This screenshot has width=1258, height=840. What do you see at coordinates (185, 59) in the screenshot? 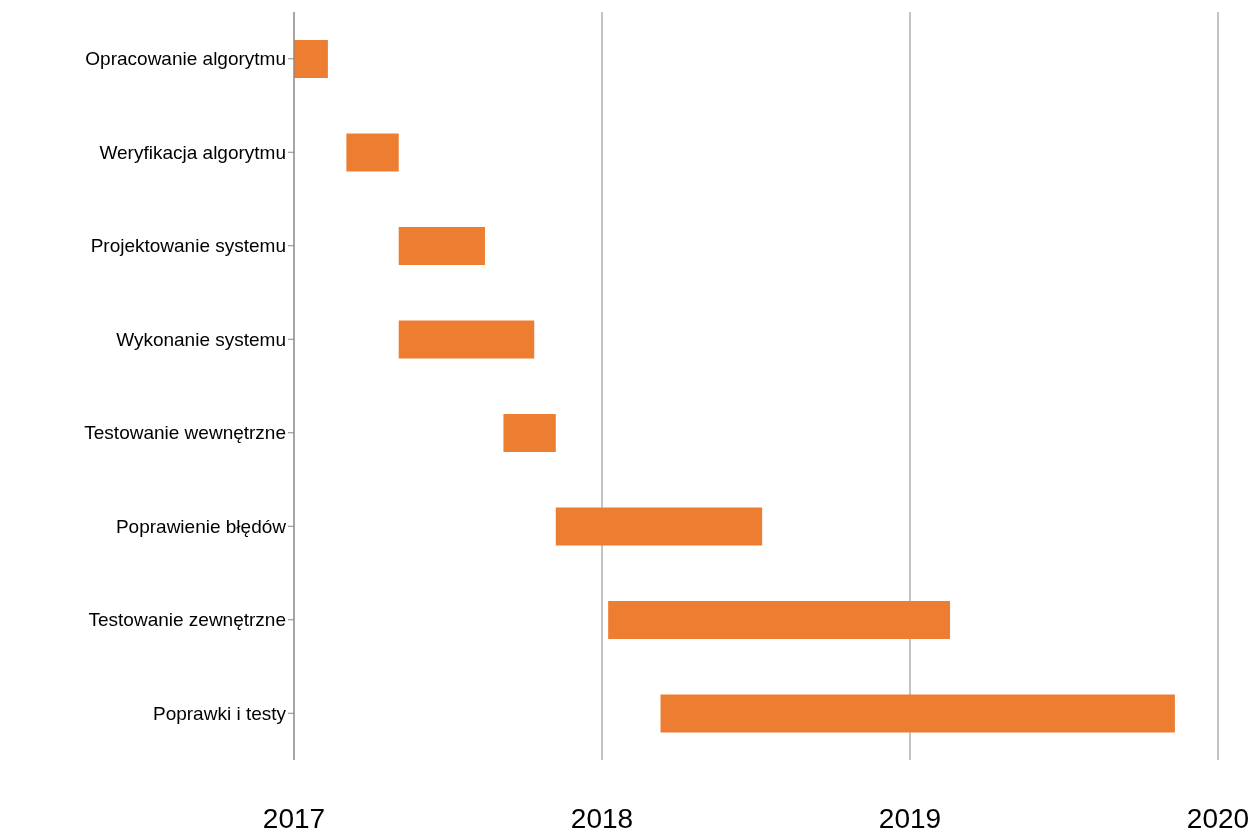
I see `y-tick-label: Opracowanie algorytmu` at bounding box center [185, 59].